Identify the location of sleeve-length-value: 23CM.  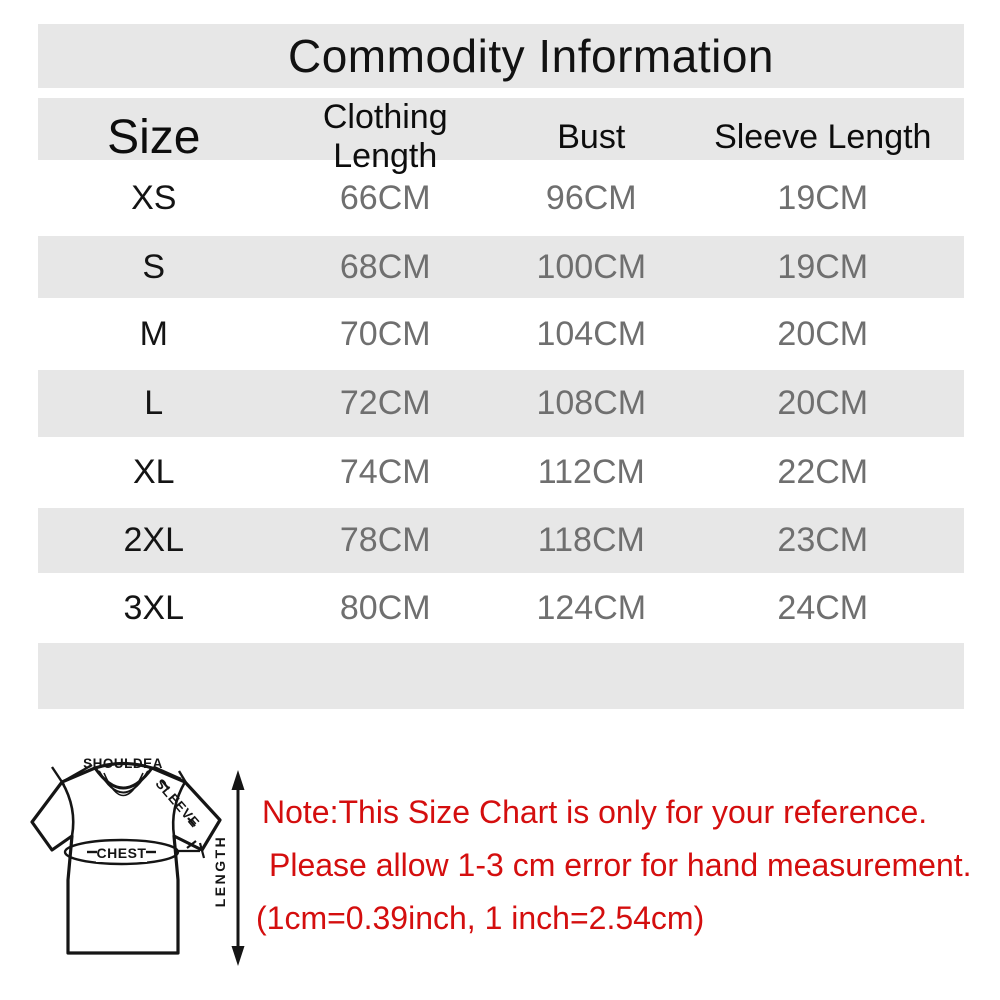
(823, 540).